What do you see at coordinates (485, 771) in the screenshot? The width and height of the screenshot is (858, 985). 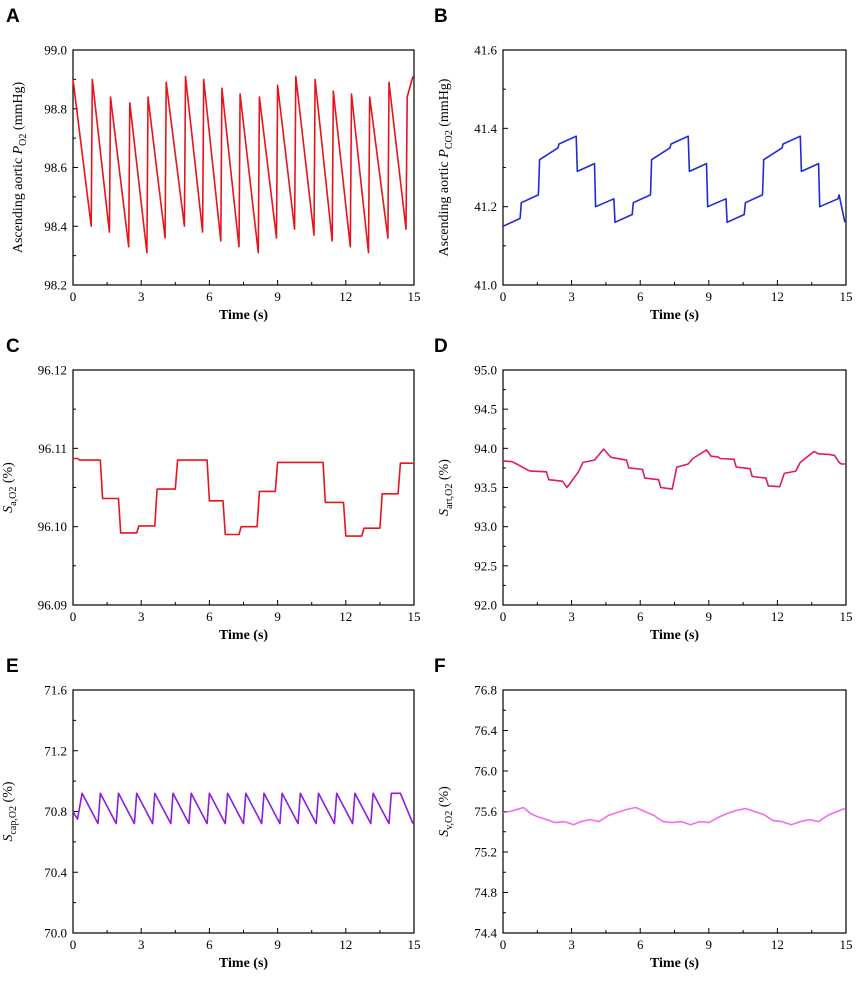 I see `y-tick-label-f-4: 76.0` at bounding box center [485, 771].